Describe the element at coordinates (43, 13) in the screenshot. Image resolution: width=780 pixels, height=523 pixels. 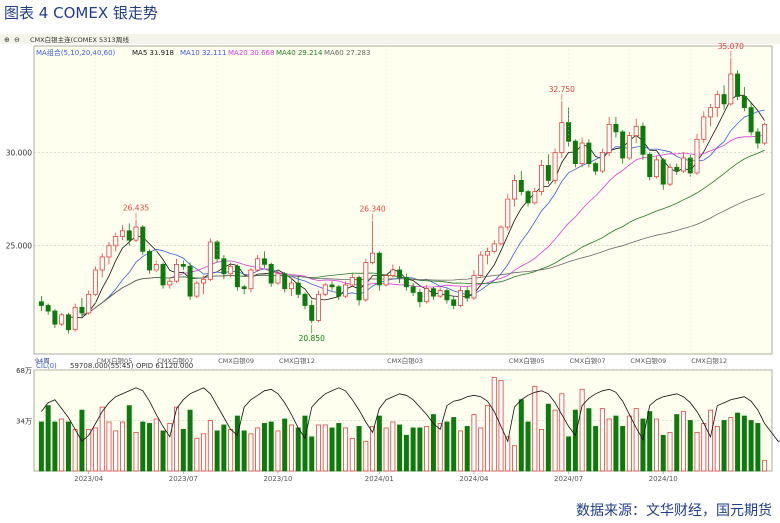
I see `caption-number: 4` at that location.